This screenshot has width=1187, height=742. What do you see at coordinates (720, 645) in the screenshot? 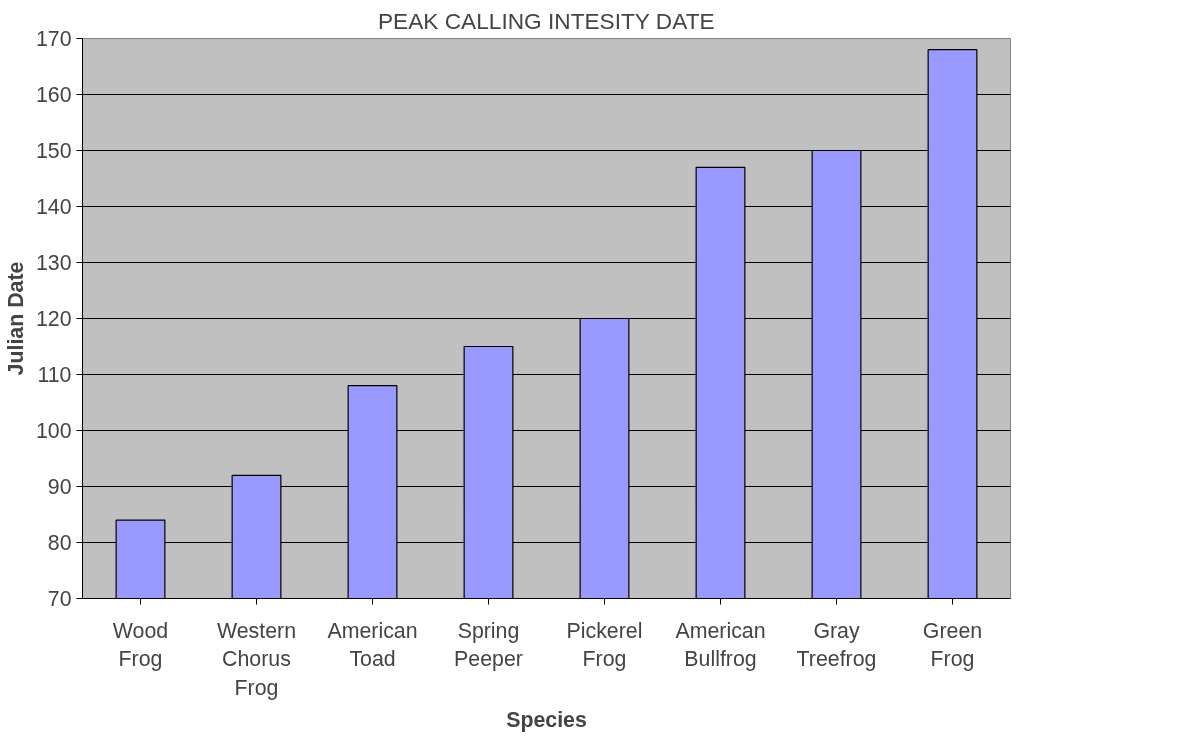
I see `x-tick-label: American Bullfrog` at bounding box center [720, 645].